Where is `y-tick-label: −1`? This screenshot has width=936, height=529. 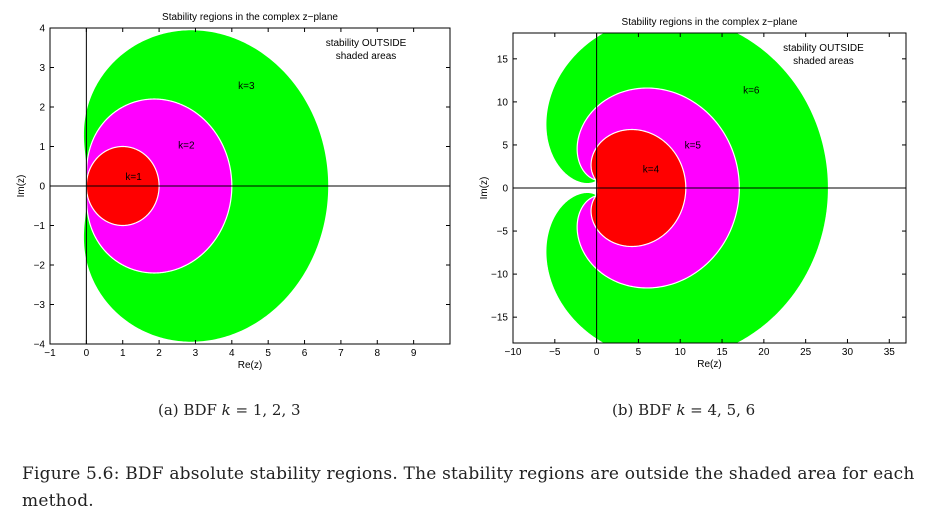
y-tick-label: −1 is located at coordinates (40, 226).